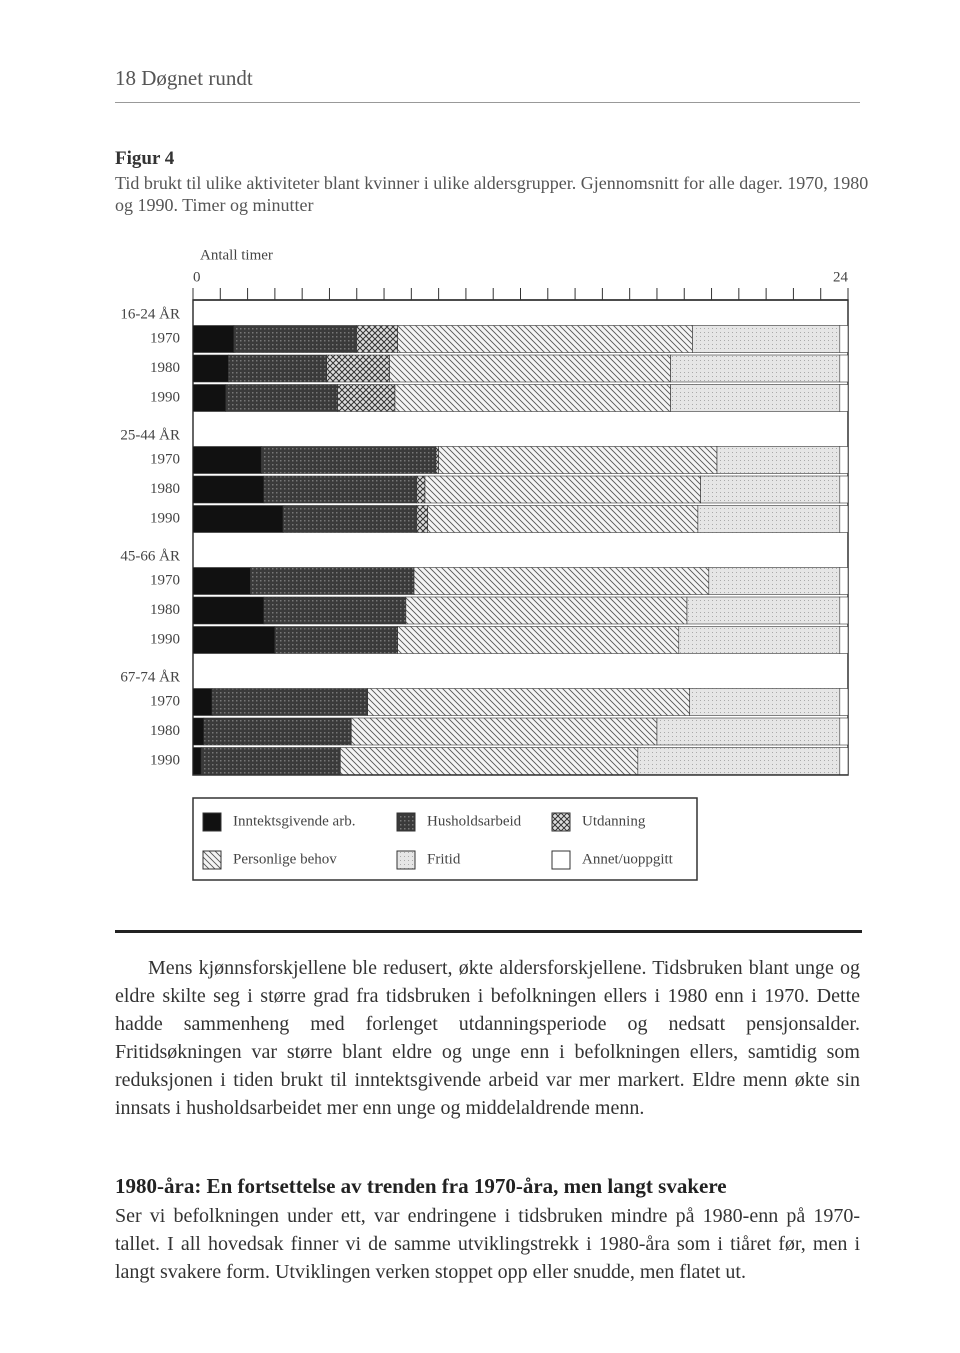  Describe the element at coordinates (150, 556) in the screenshot. I see `group-label: 45-66 ÅR` at that location.